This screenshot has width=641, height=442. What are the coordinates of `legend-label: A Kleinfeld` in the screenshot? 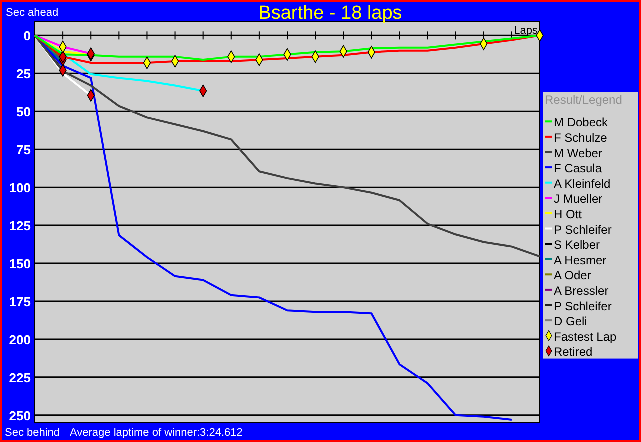 It's located at (582, 183).